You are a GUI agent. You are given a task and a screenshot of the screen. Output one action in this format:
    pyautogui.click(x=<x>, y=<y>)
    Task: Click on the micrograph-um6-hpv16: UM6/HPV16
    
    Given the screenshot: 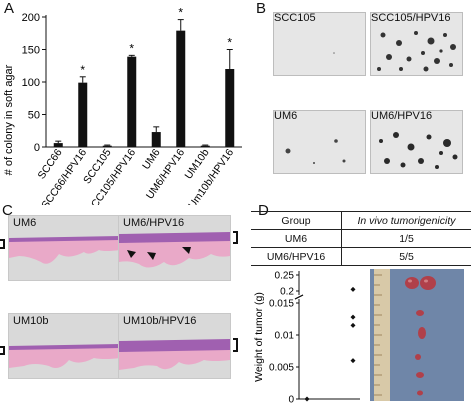 What is the action you would take?
    pyautogui.click(x=416, y=142)
    